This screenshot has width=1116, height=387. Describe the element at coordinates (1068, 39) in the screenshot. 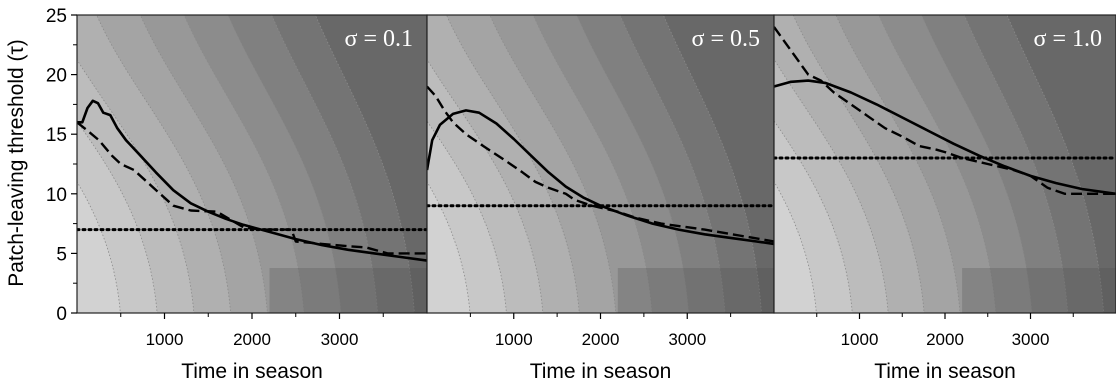

I see `sigma-annotation: σ = 1.0` at that location.